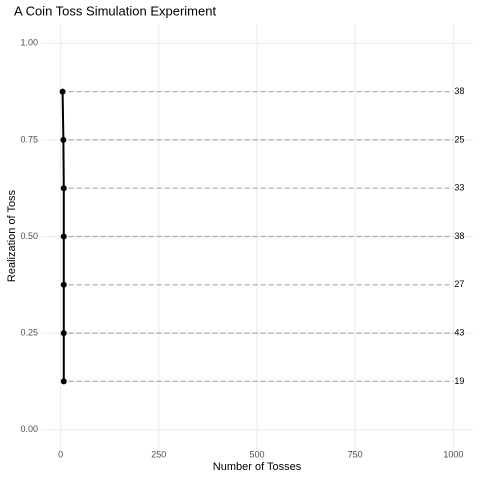 The width and height of the screenshot is (480, 480). Describe the element at coordinates (12, 235) in the screenshot. I see `y-axis-label: Realization of Toss` at that location.